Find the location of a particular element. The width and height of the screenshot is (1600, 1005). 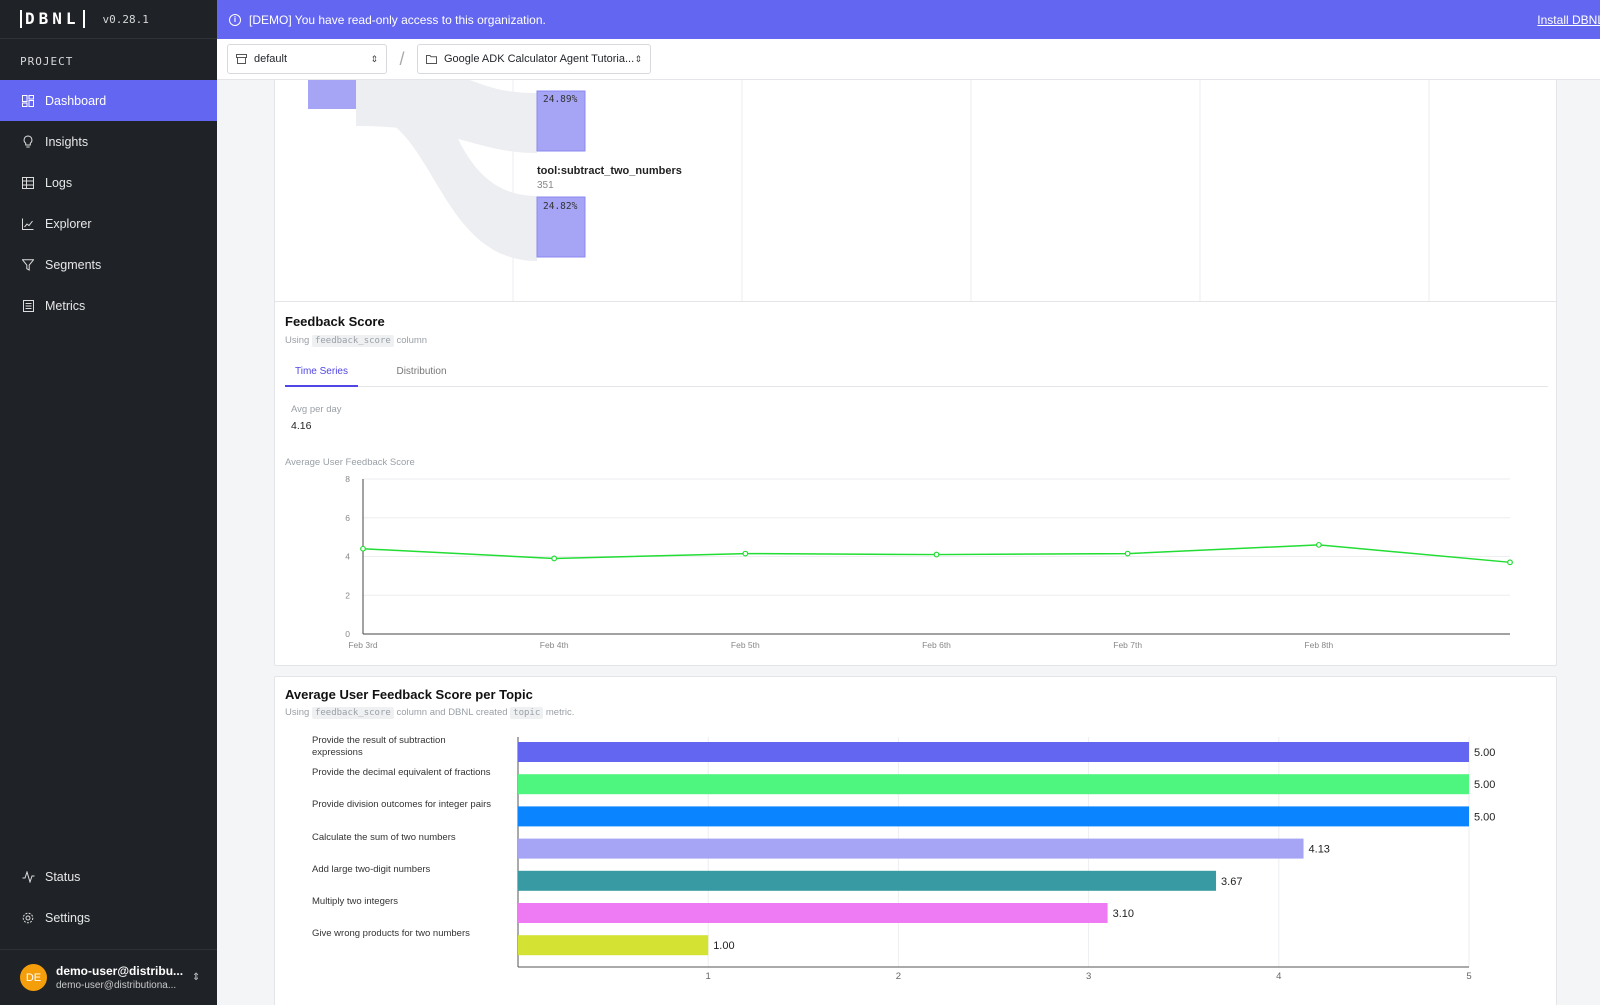

sidebar-item-label: Status is located at coordinates (63, 876).